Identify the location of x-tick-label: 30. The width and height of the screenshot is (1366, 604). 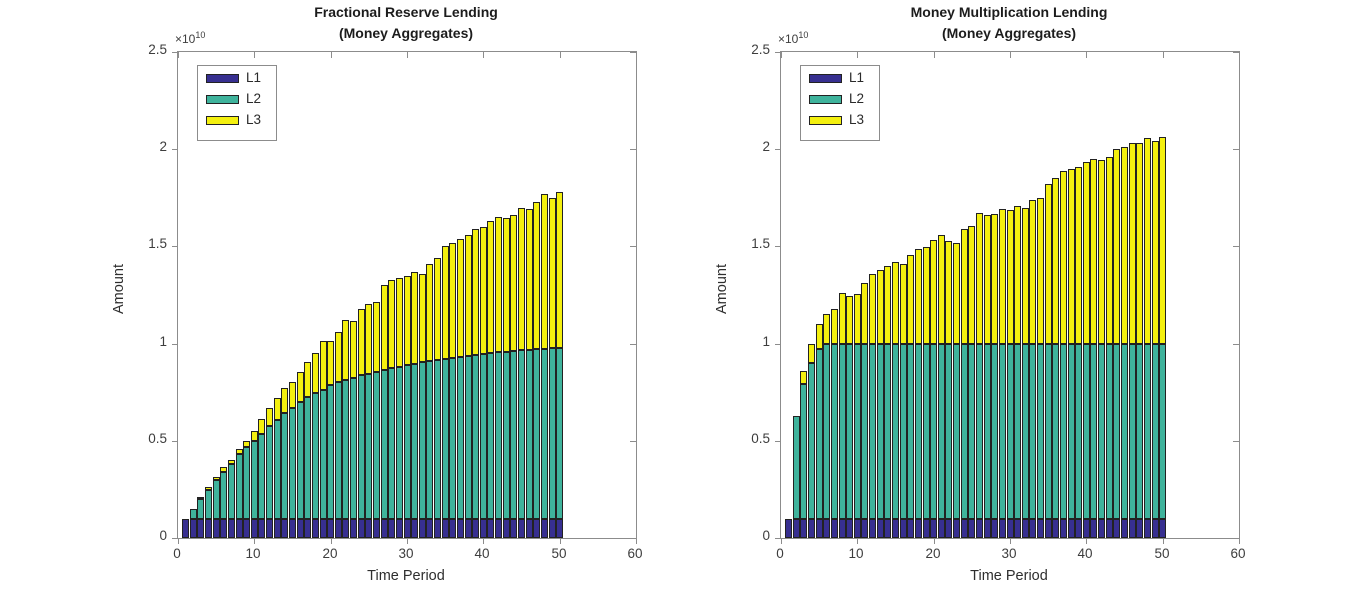
(406, 553).